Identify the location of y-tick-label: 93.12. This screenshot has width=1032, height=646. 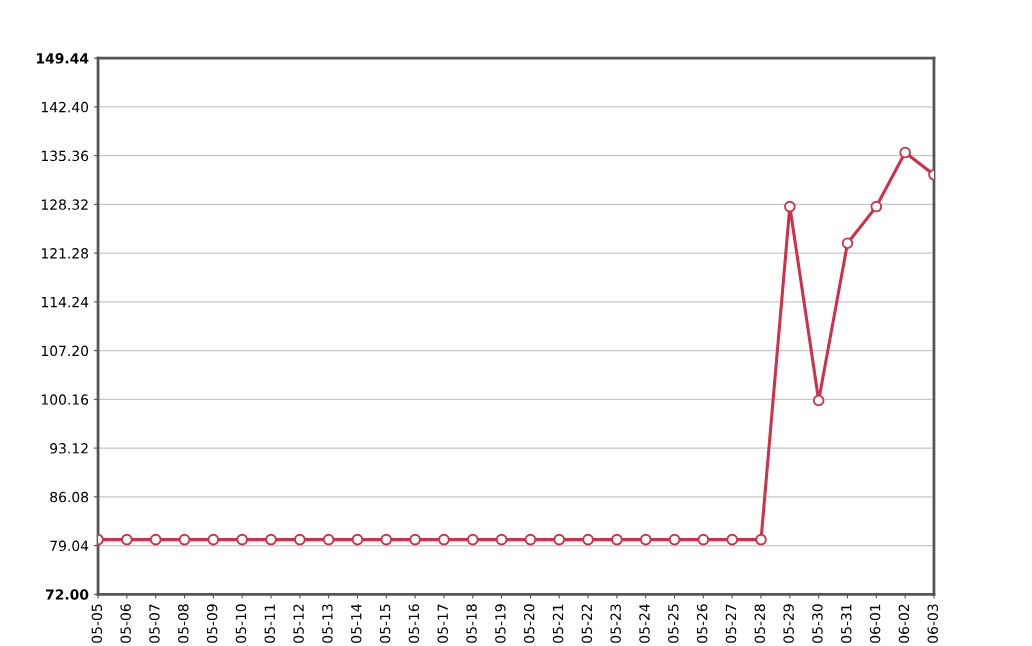
(69, 448).